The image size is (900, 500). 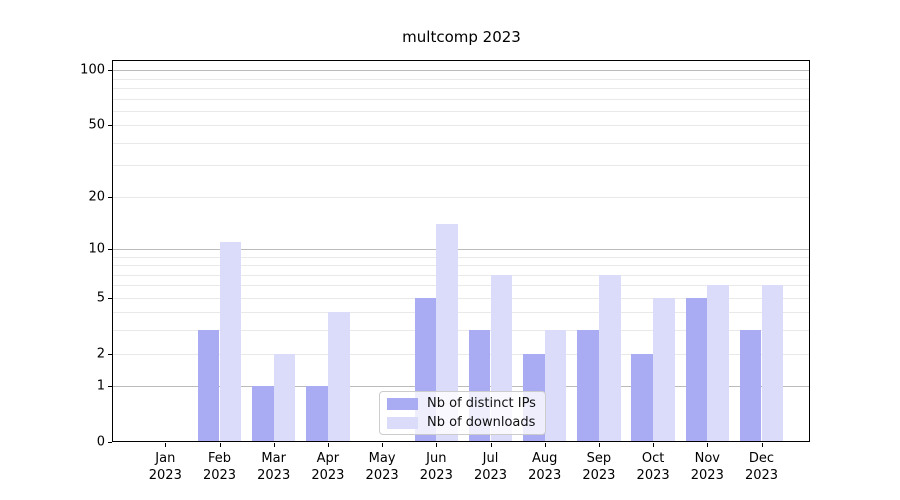 I want to click on legend: Nb of distinct IPs Nb of downloads, so click(x=462, y=413).